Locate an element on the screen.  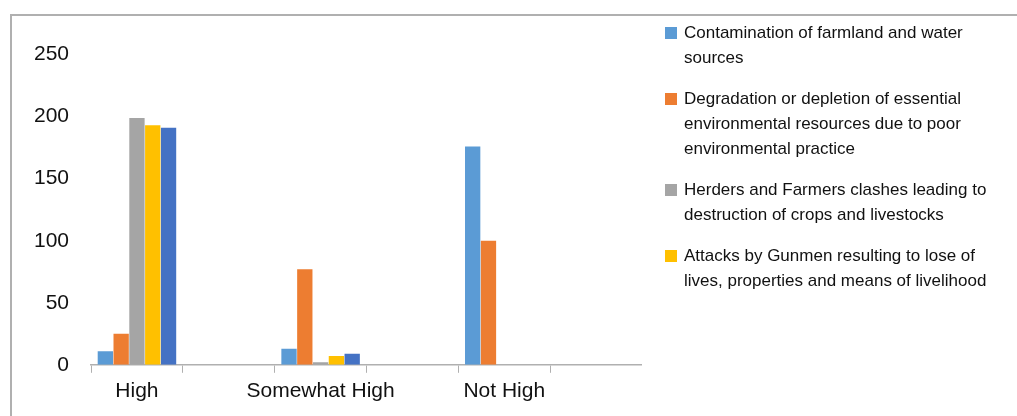
y-tick-label: 150 is located at coordinates (51, 177).